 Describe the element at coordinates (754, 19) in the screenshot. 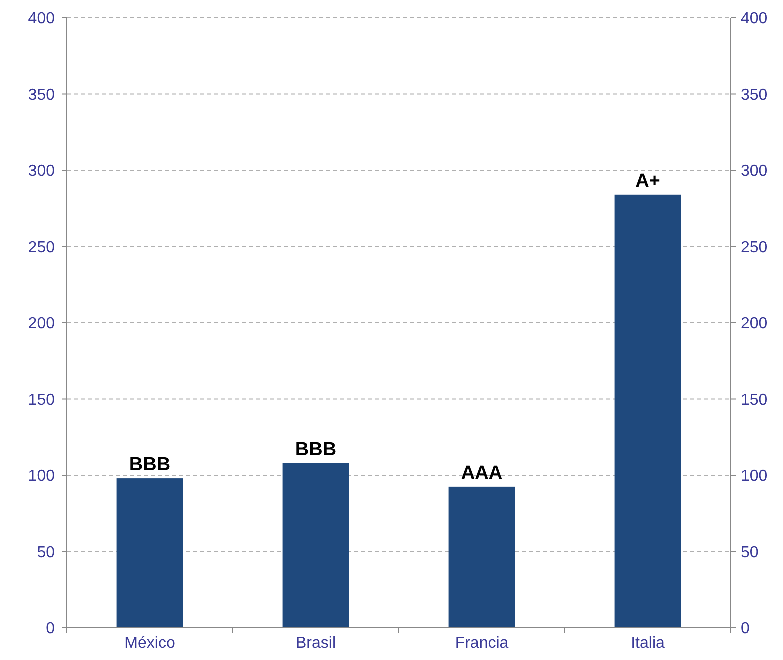

I see `y2-tick-label: 400` at that location.